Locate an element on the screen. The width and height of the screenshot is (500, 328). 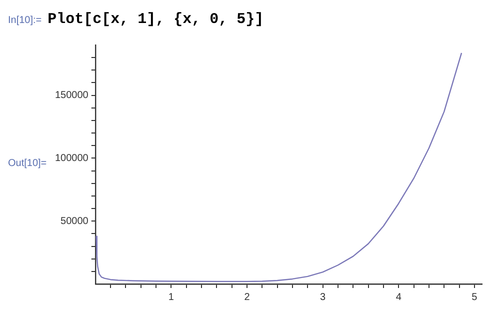
text: Out[10]= is located at coordinates (27, 163).